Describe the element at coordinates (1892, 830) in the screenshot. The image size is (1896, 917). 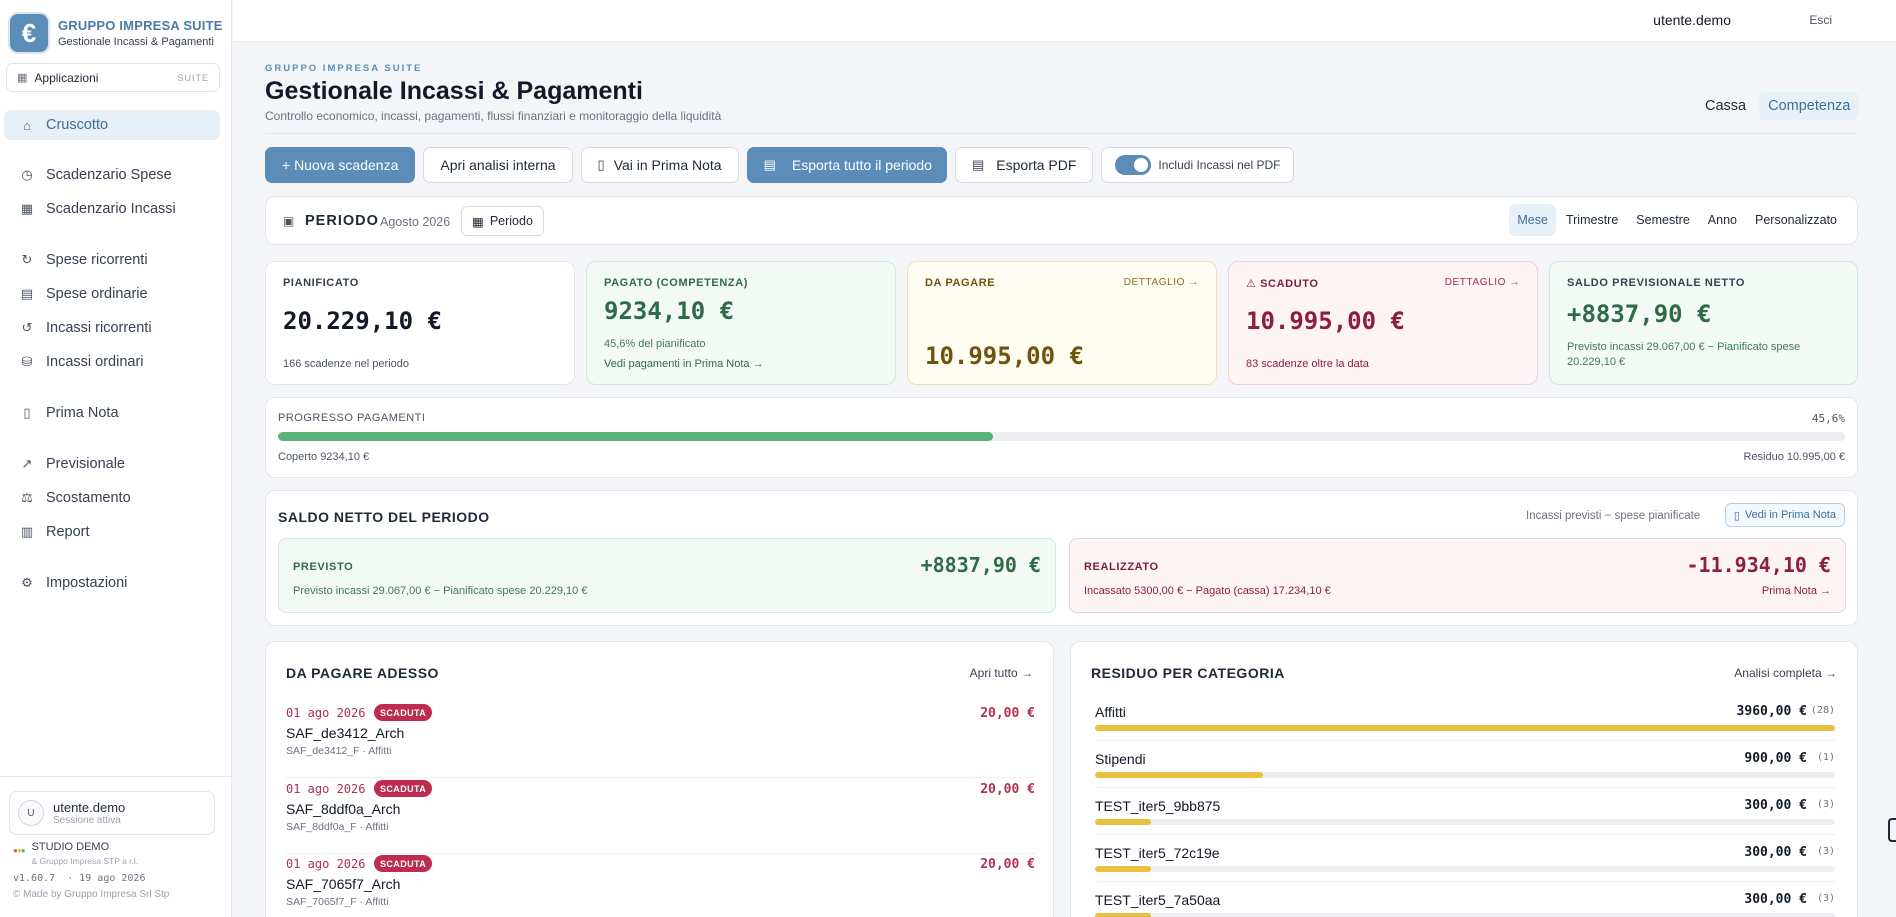
I see `side-scroll-handle` at that location.